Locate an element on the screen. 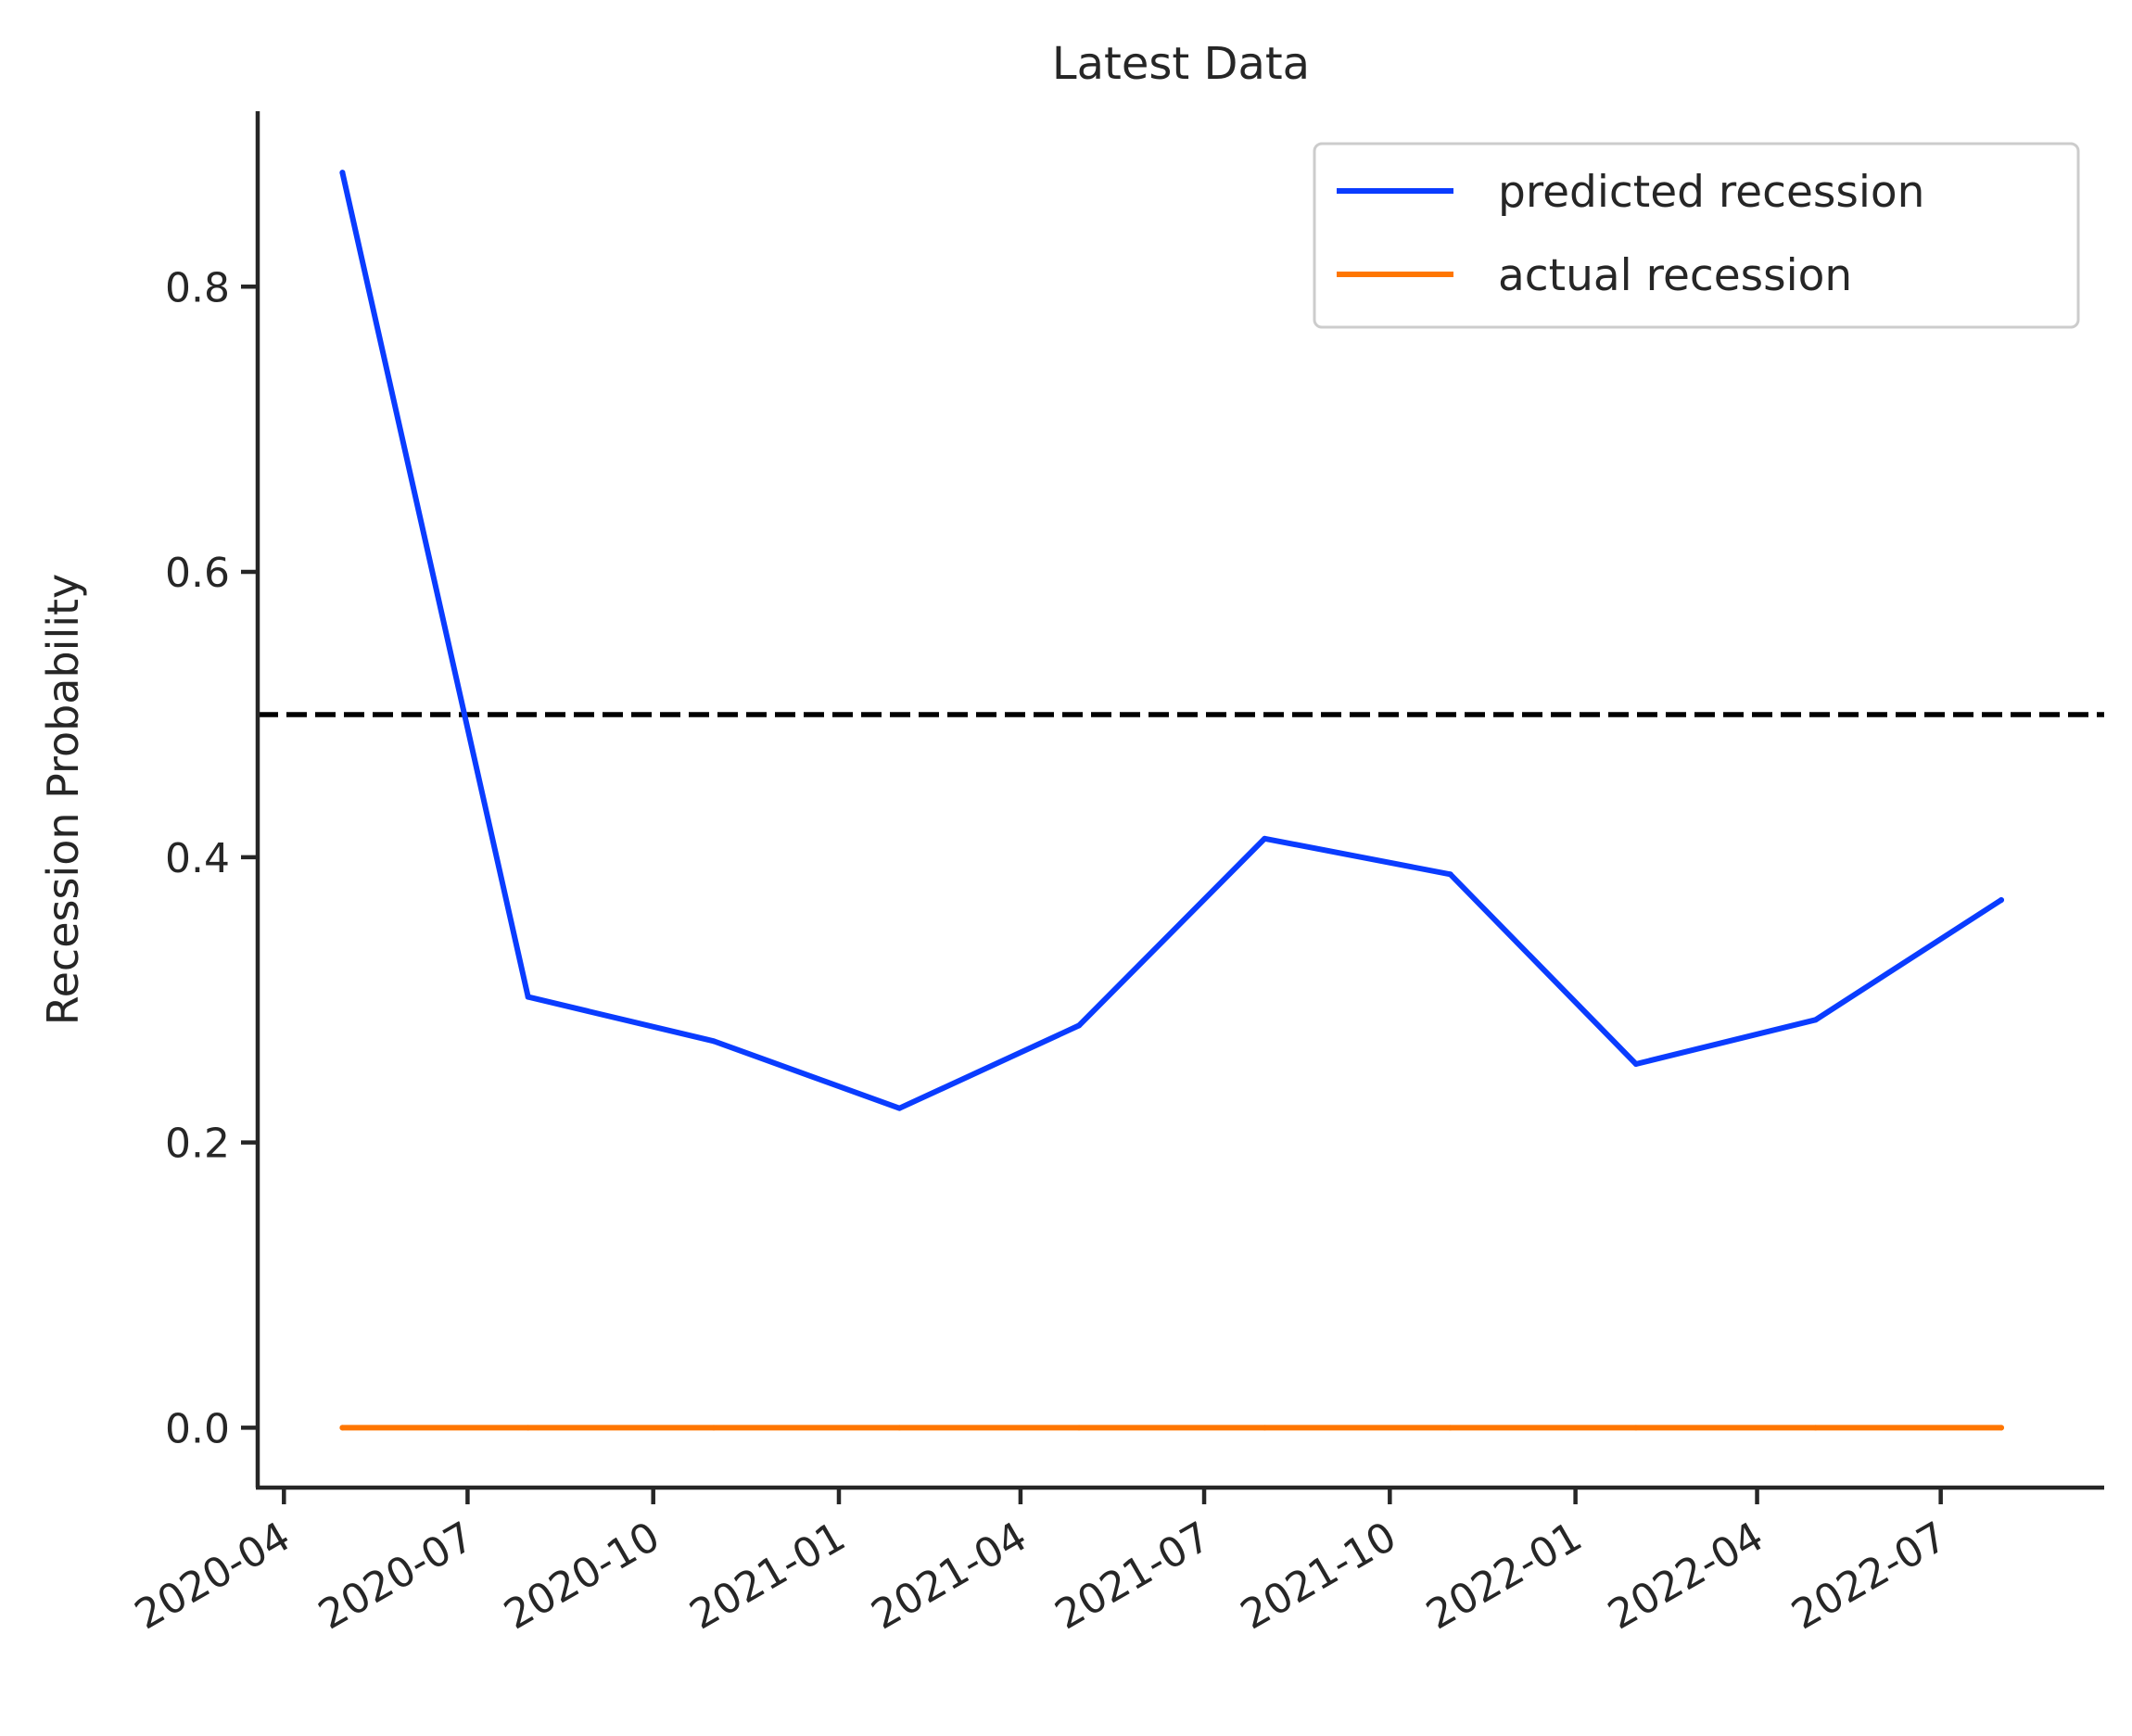  legend: predicted recession actual recession is located at coordinates (1696, 235).